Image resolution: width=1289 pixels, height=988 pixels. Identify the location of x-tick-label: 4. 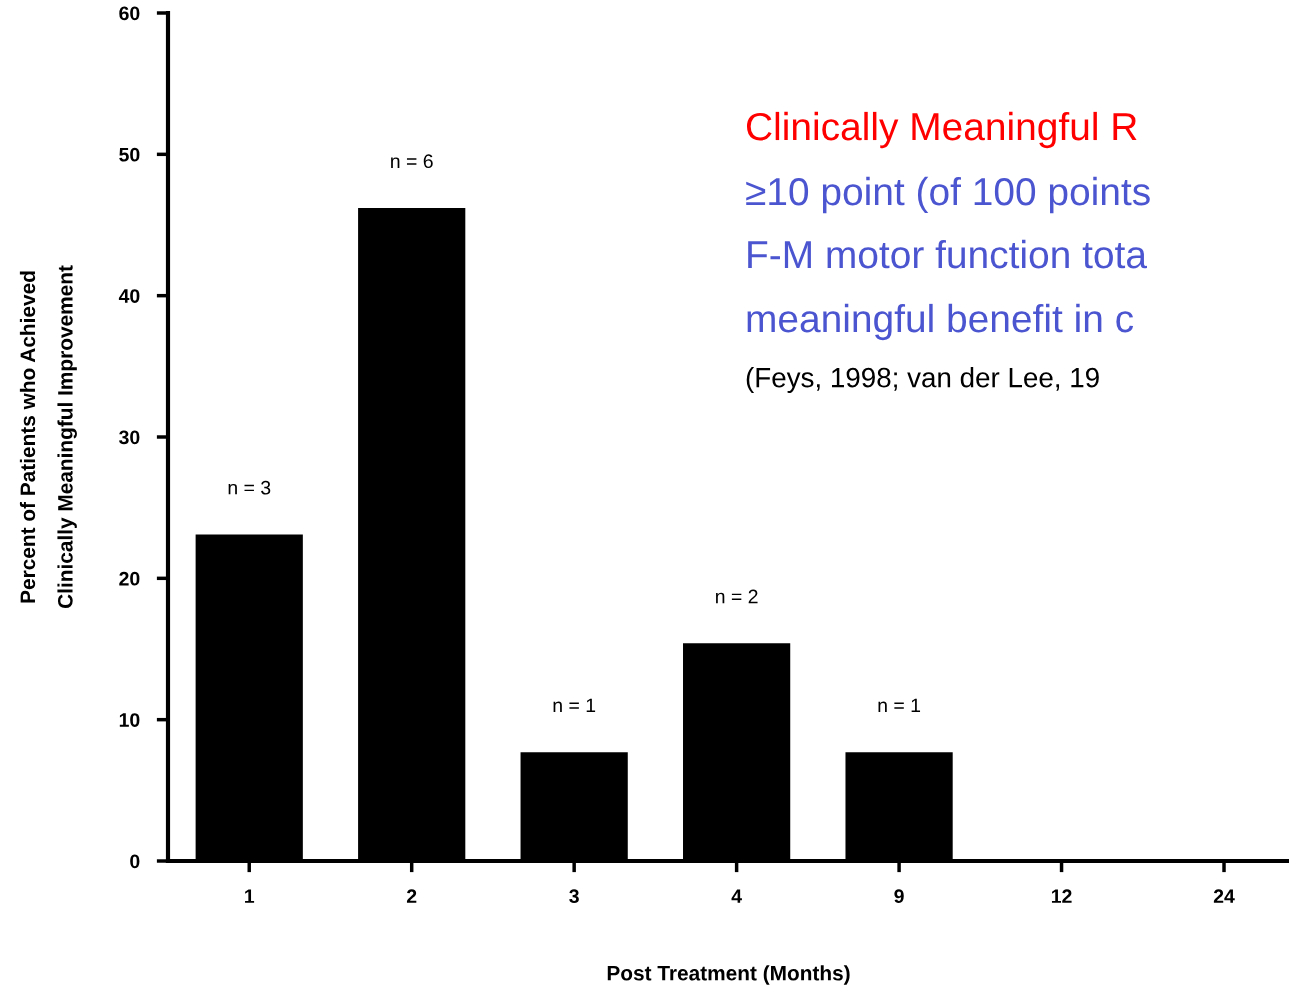
(736, 896).